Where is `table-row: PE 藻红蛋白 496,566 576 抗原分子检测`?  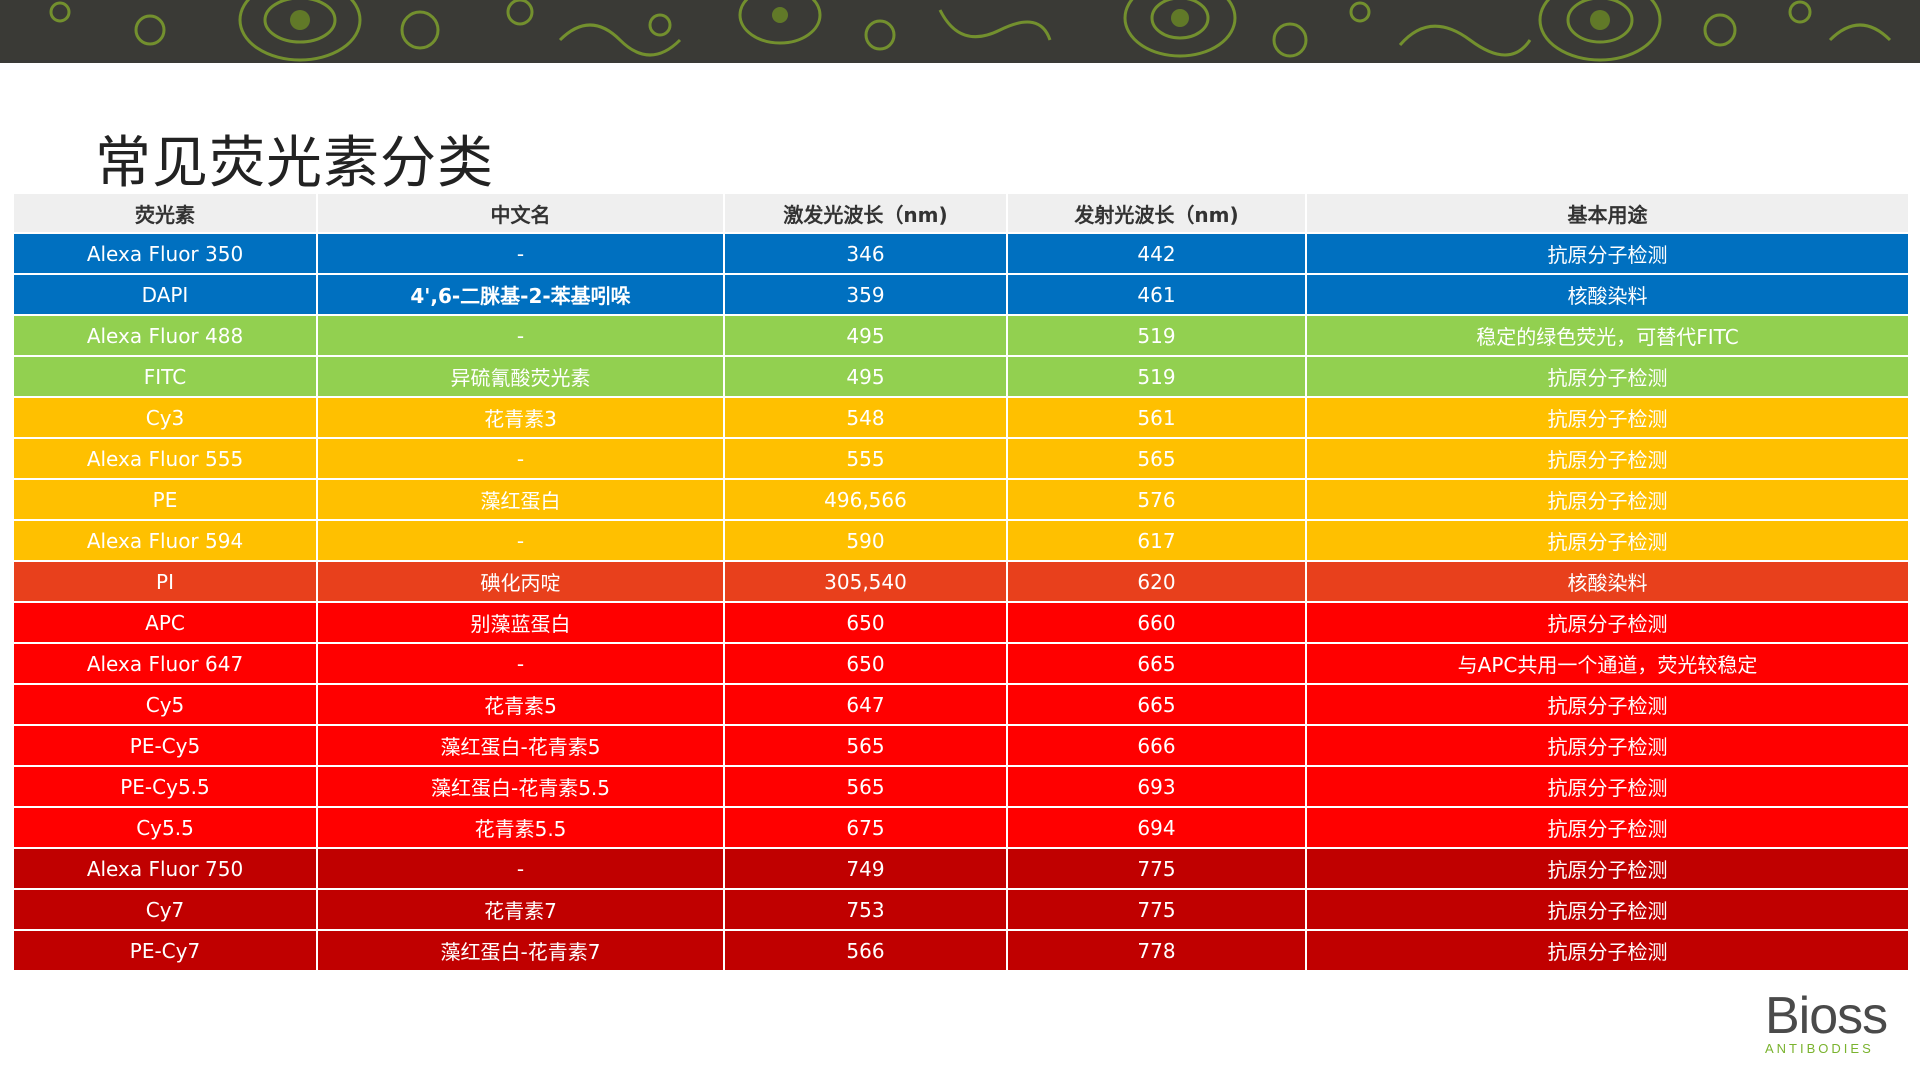
table-row: PE 藻红蛋白 496,566 576 抗原分子检测 is located at coordinates (961, 499).